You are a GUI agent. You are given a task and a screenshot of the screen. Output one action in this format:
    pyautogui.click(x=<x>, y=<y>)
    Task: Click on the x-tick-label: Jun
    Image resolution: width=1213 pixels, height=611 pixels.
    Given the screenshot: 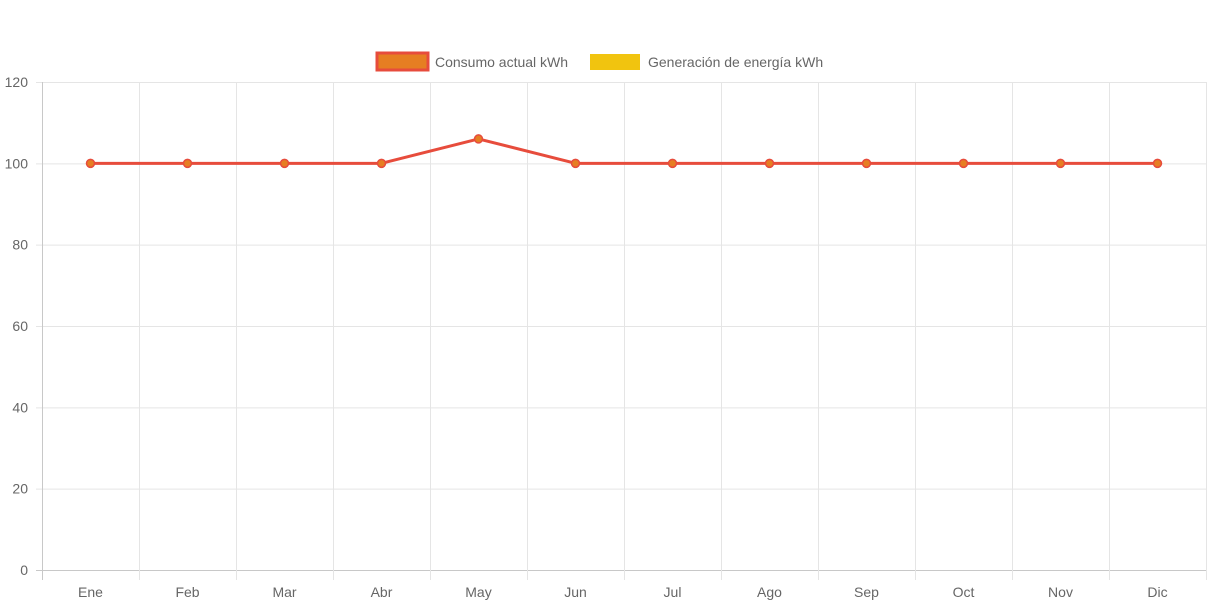 What is the action you would take?
    pyautogui.click(x=575, y=592)
    